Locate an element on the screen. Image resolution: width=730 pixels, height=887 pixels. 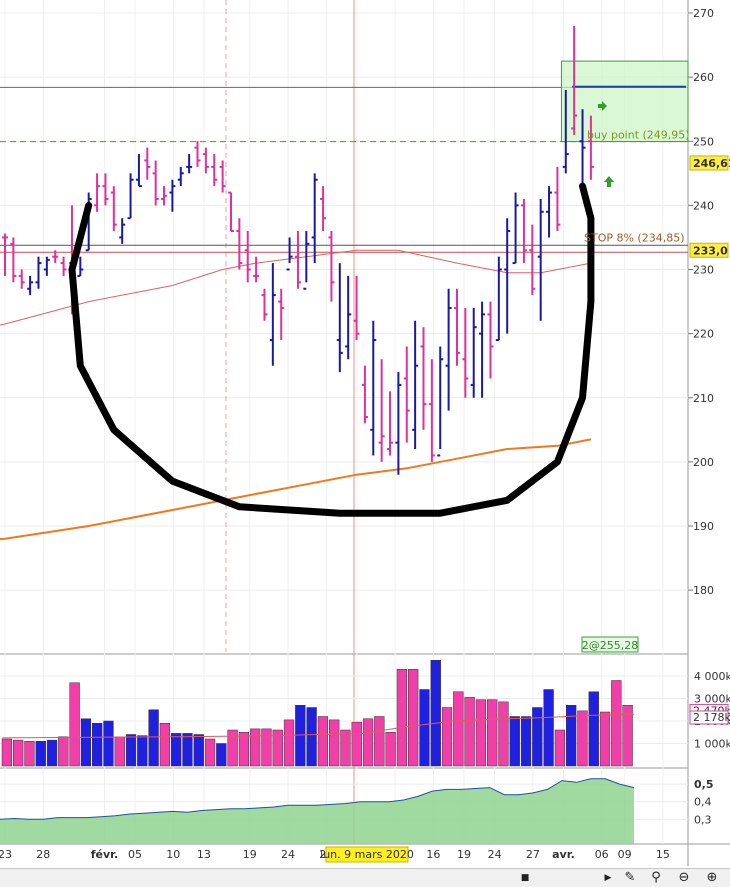
indicator-tick-label: 0,3 is located at coordinates (703, 819).